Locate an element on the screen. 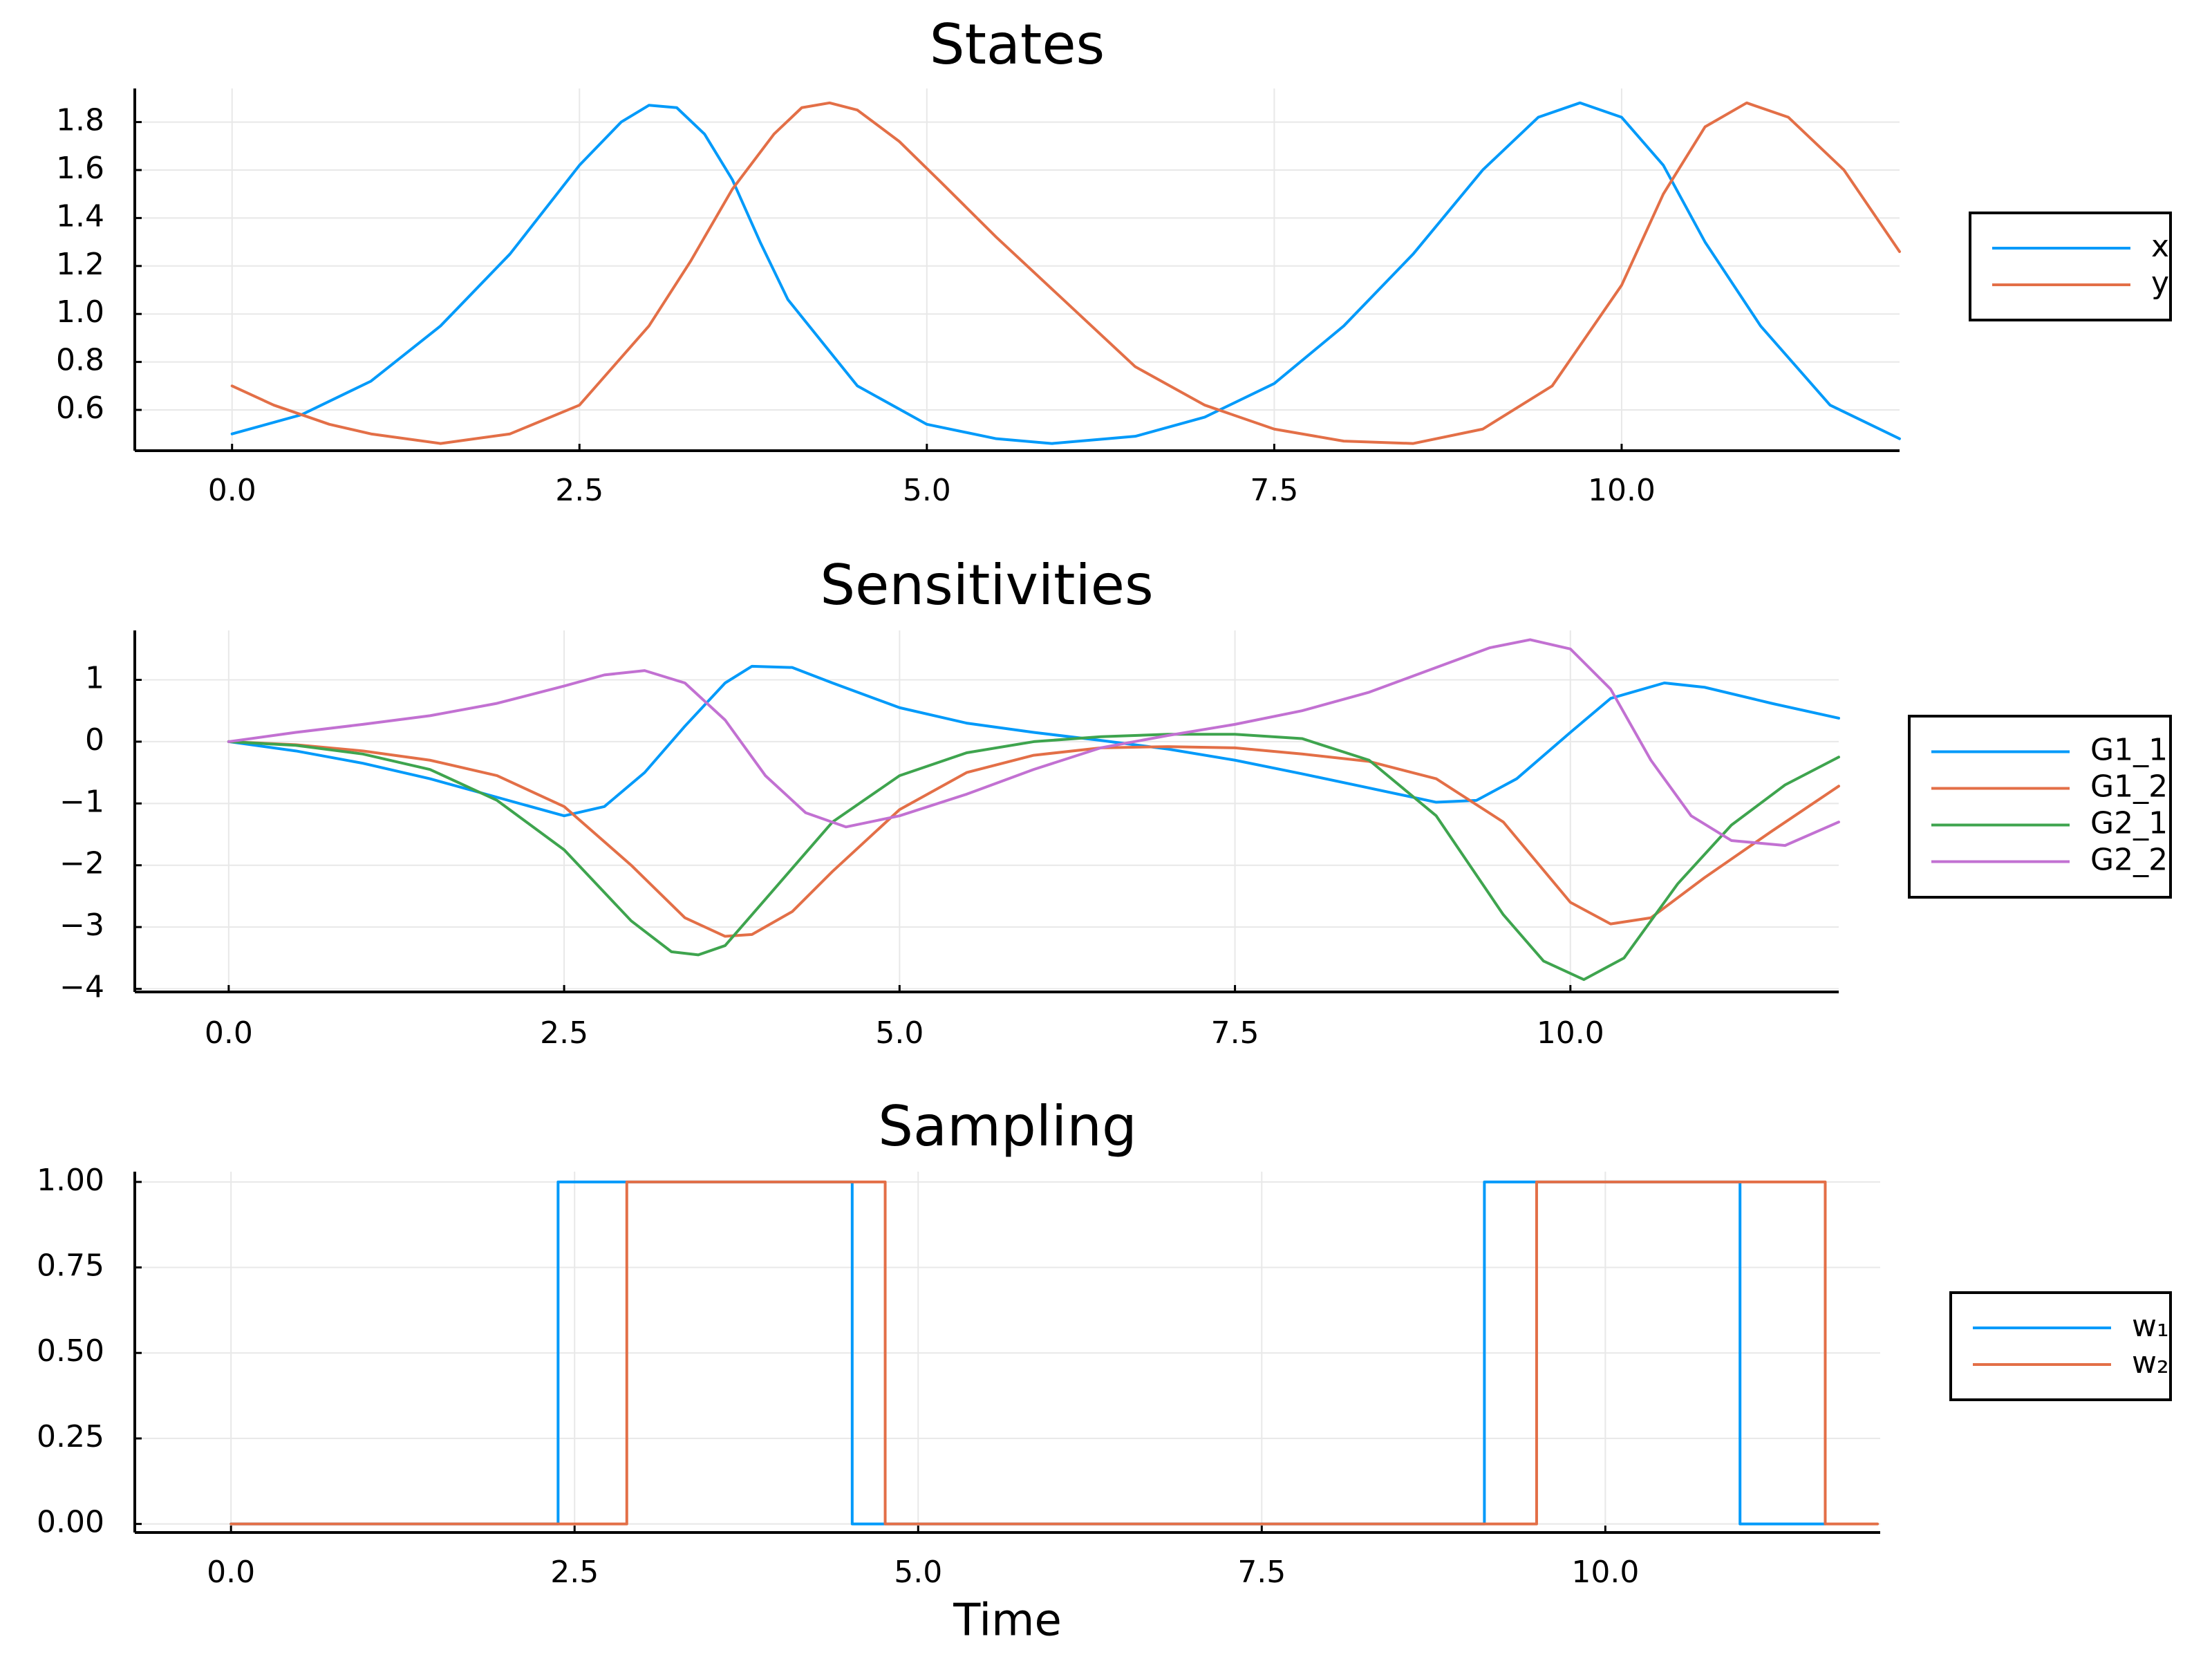 Image resolution: width=2212 pixels, height=1659 pixels. y-tick-label: 0 is located at coordinates (94, 740).